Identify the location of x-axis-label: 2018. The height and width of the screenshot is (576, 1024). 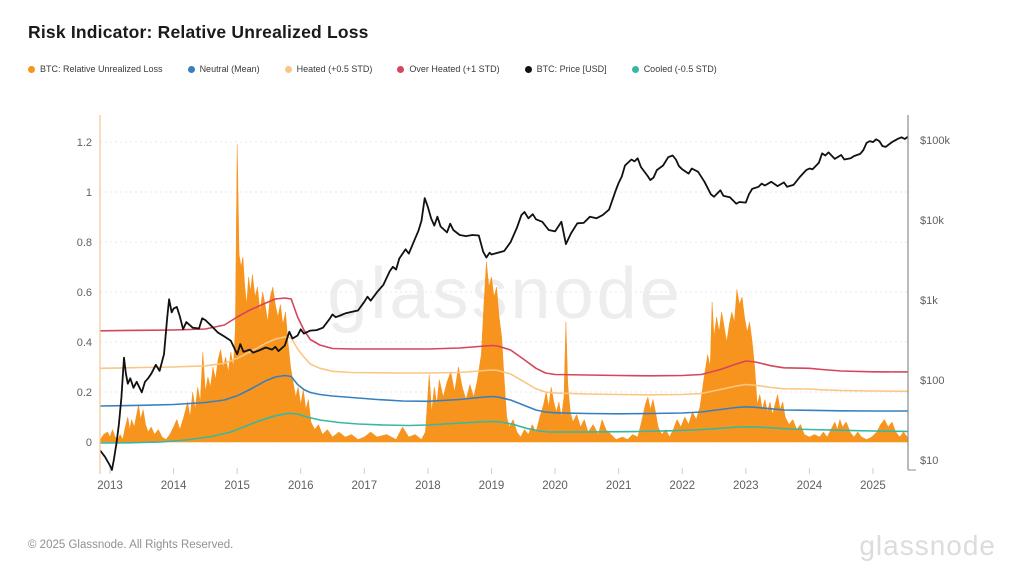
(428, 486).